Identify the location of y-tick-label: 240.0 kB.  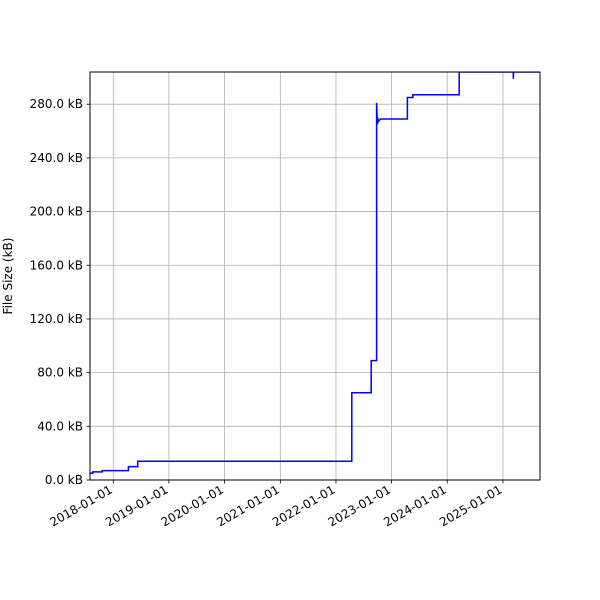
(56, 158).